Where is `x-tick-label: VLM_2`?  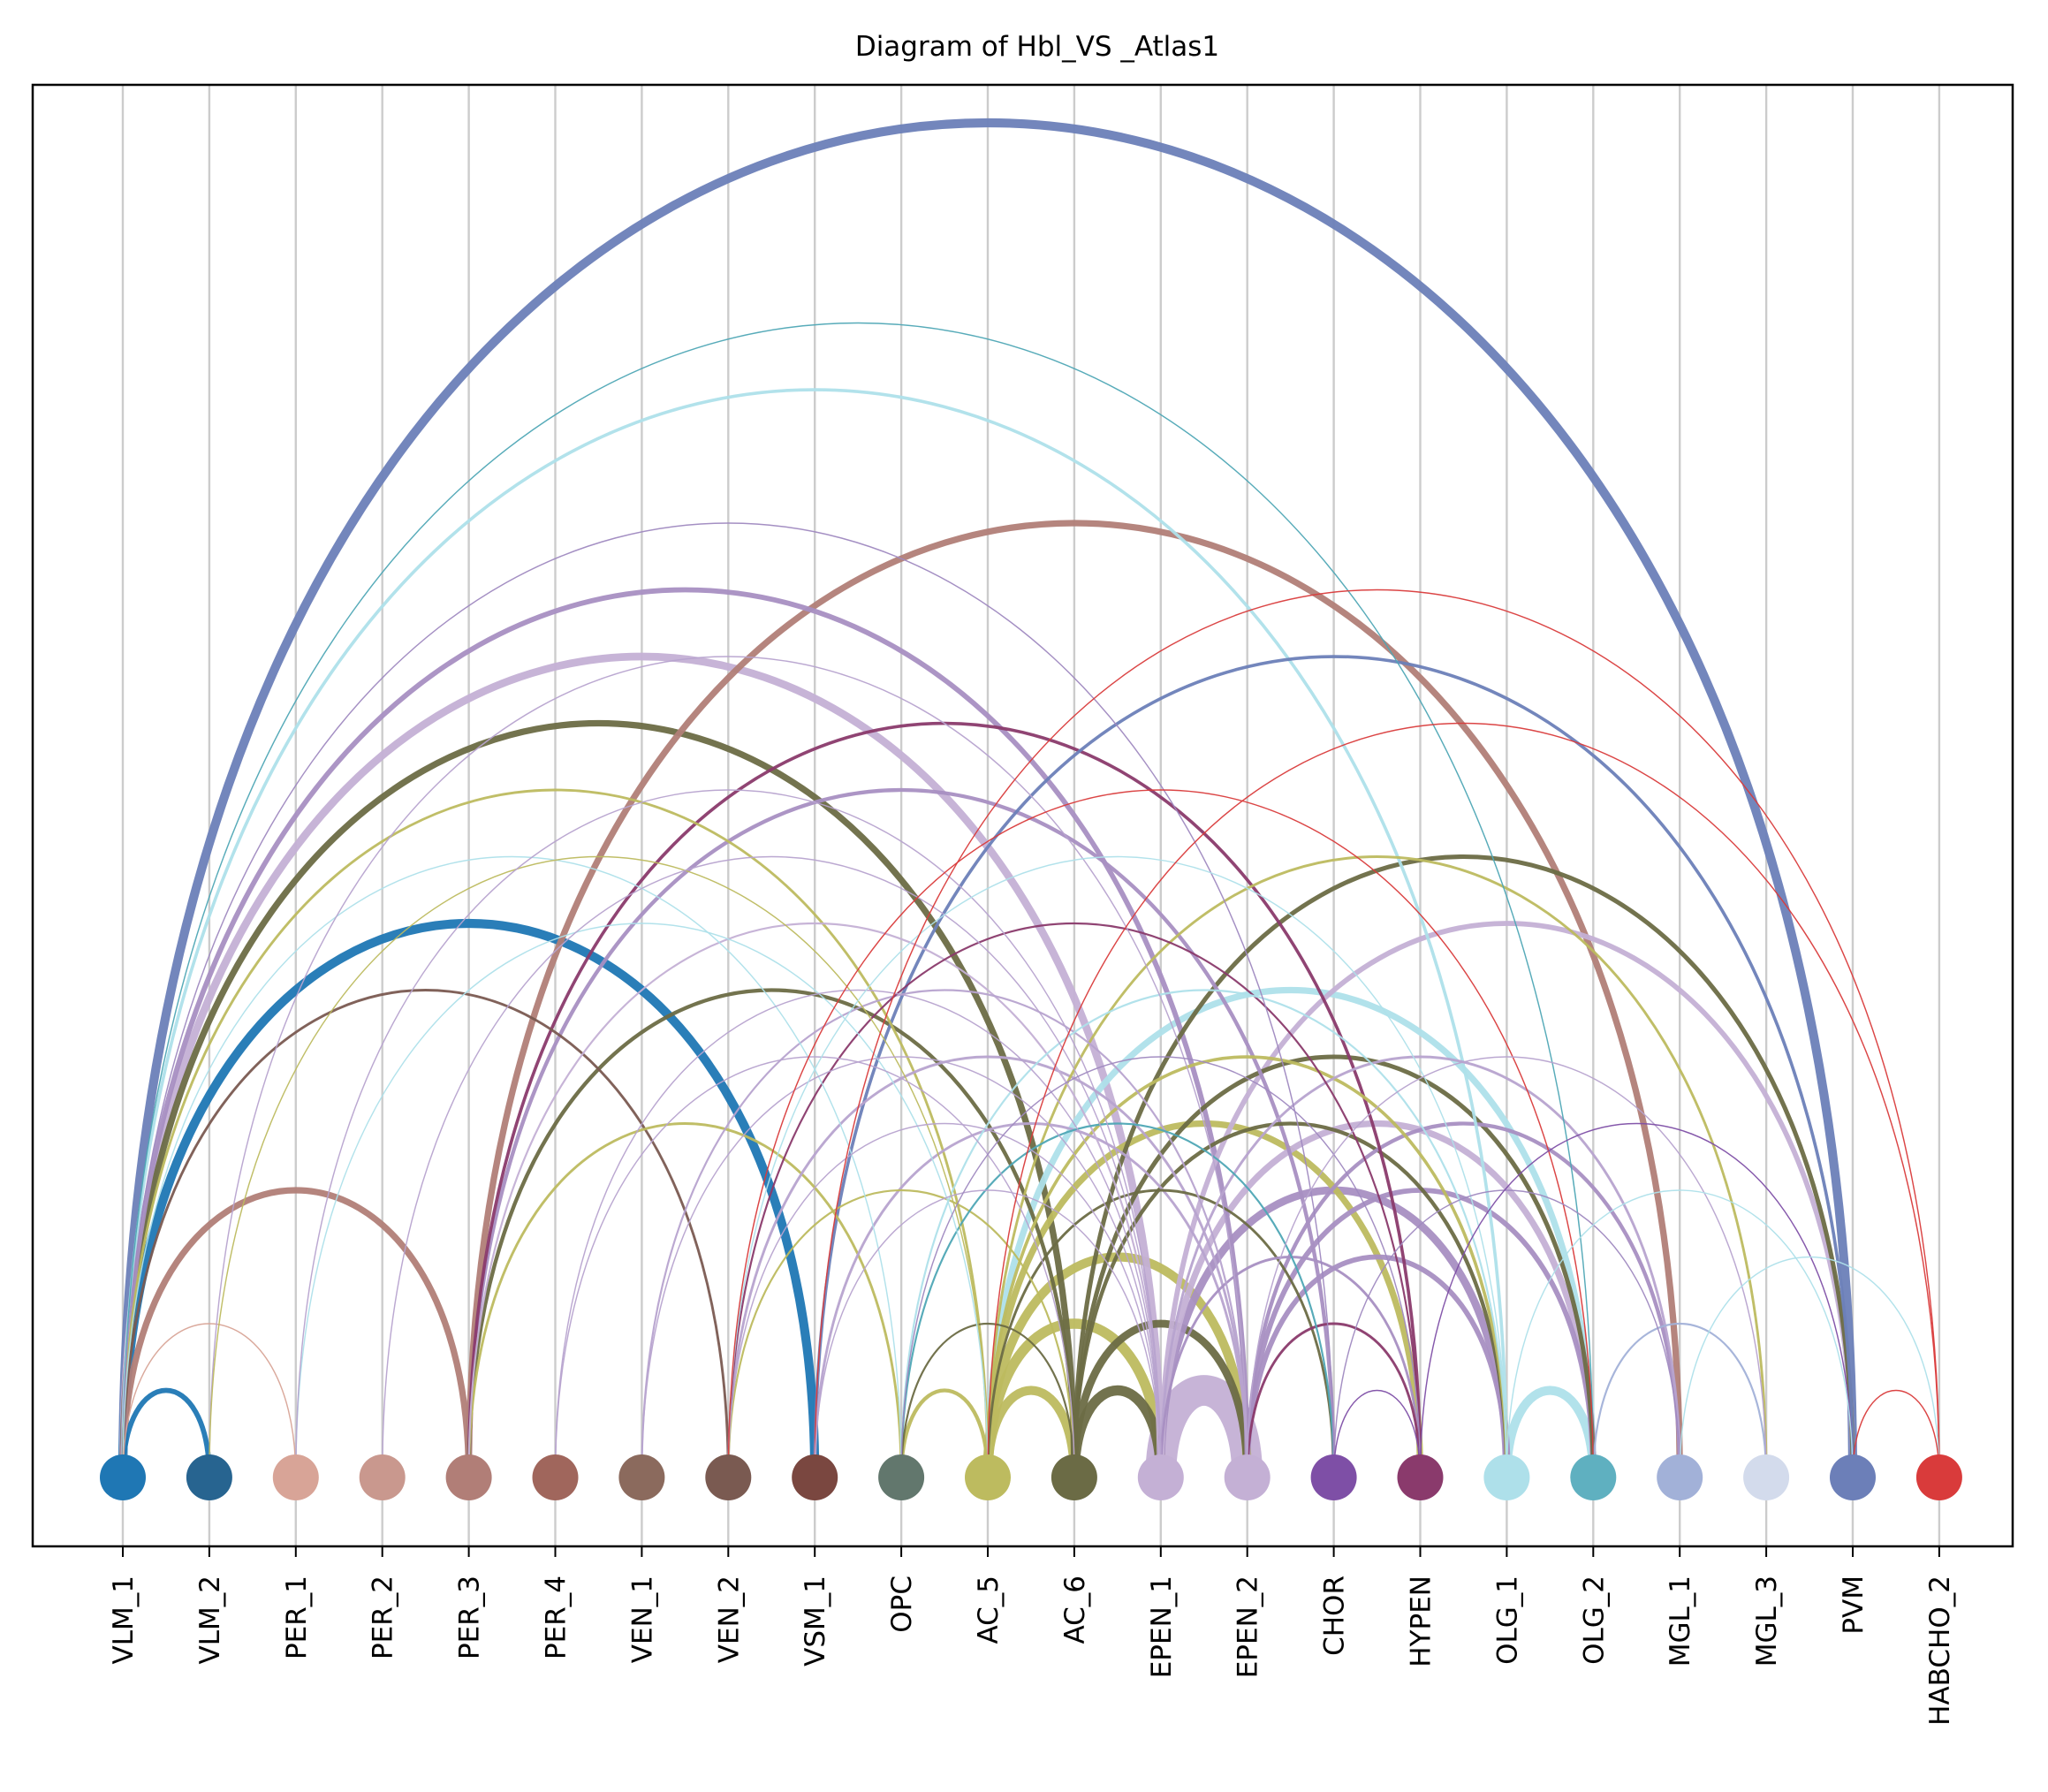
x-tick-label: VLM_2 is located at coordinates (210, 1620).